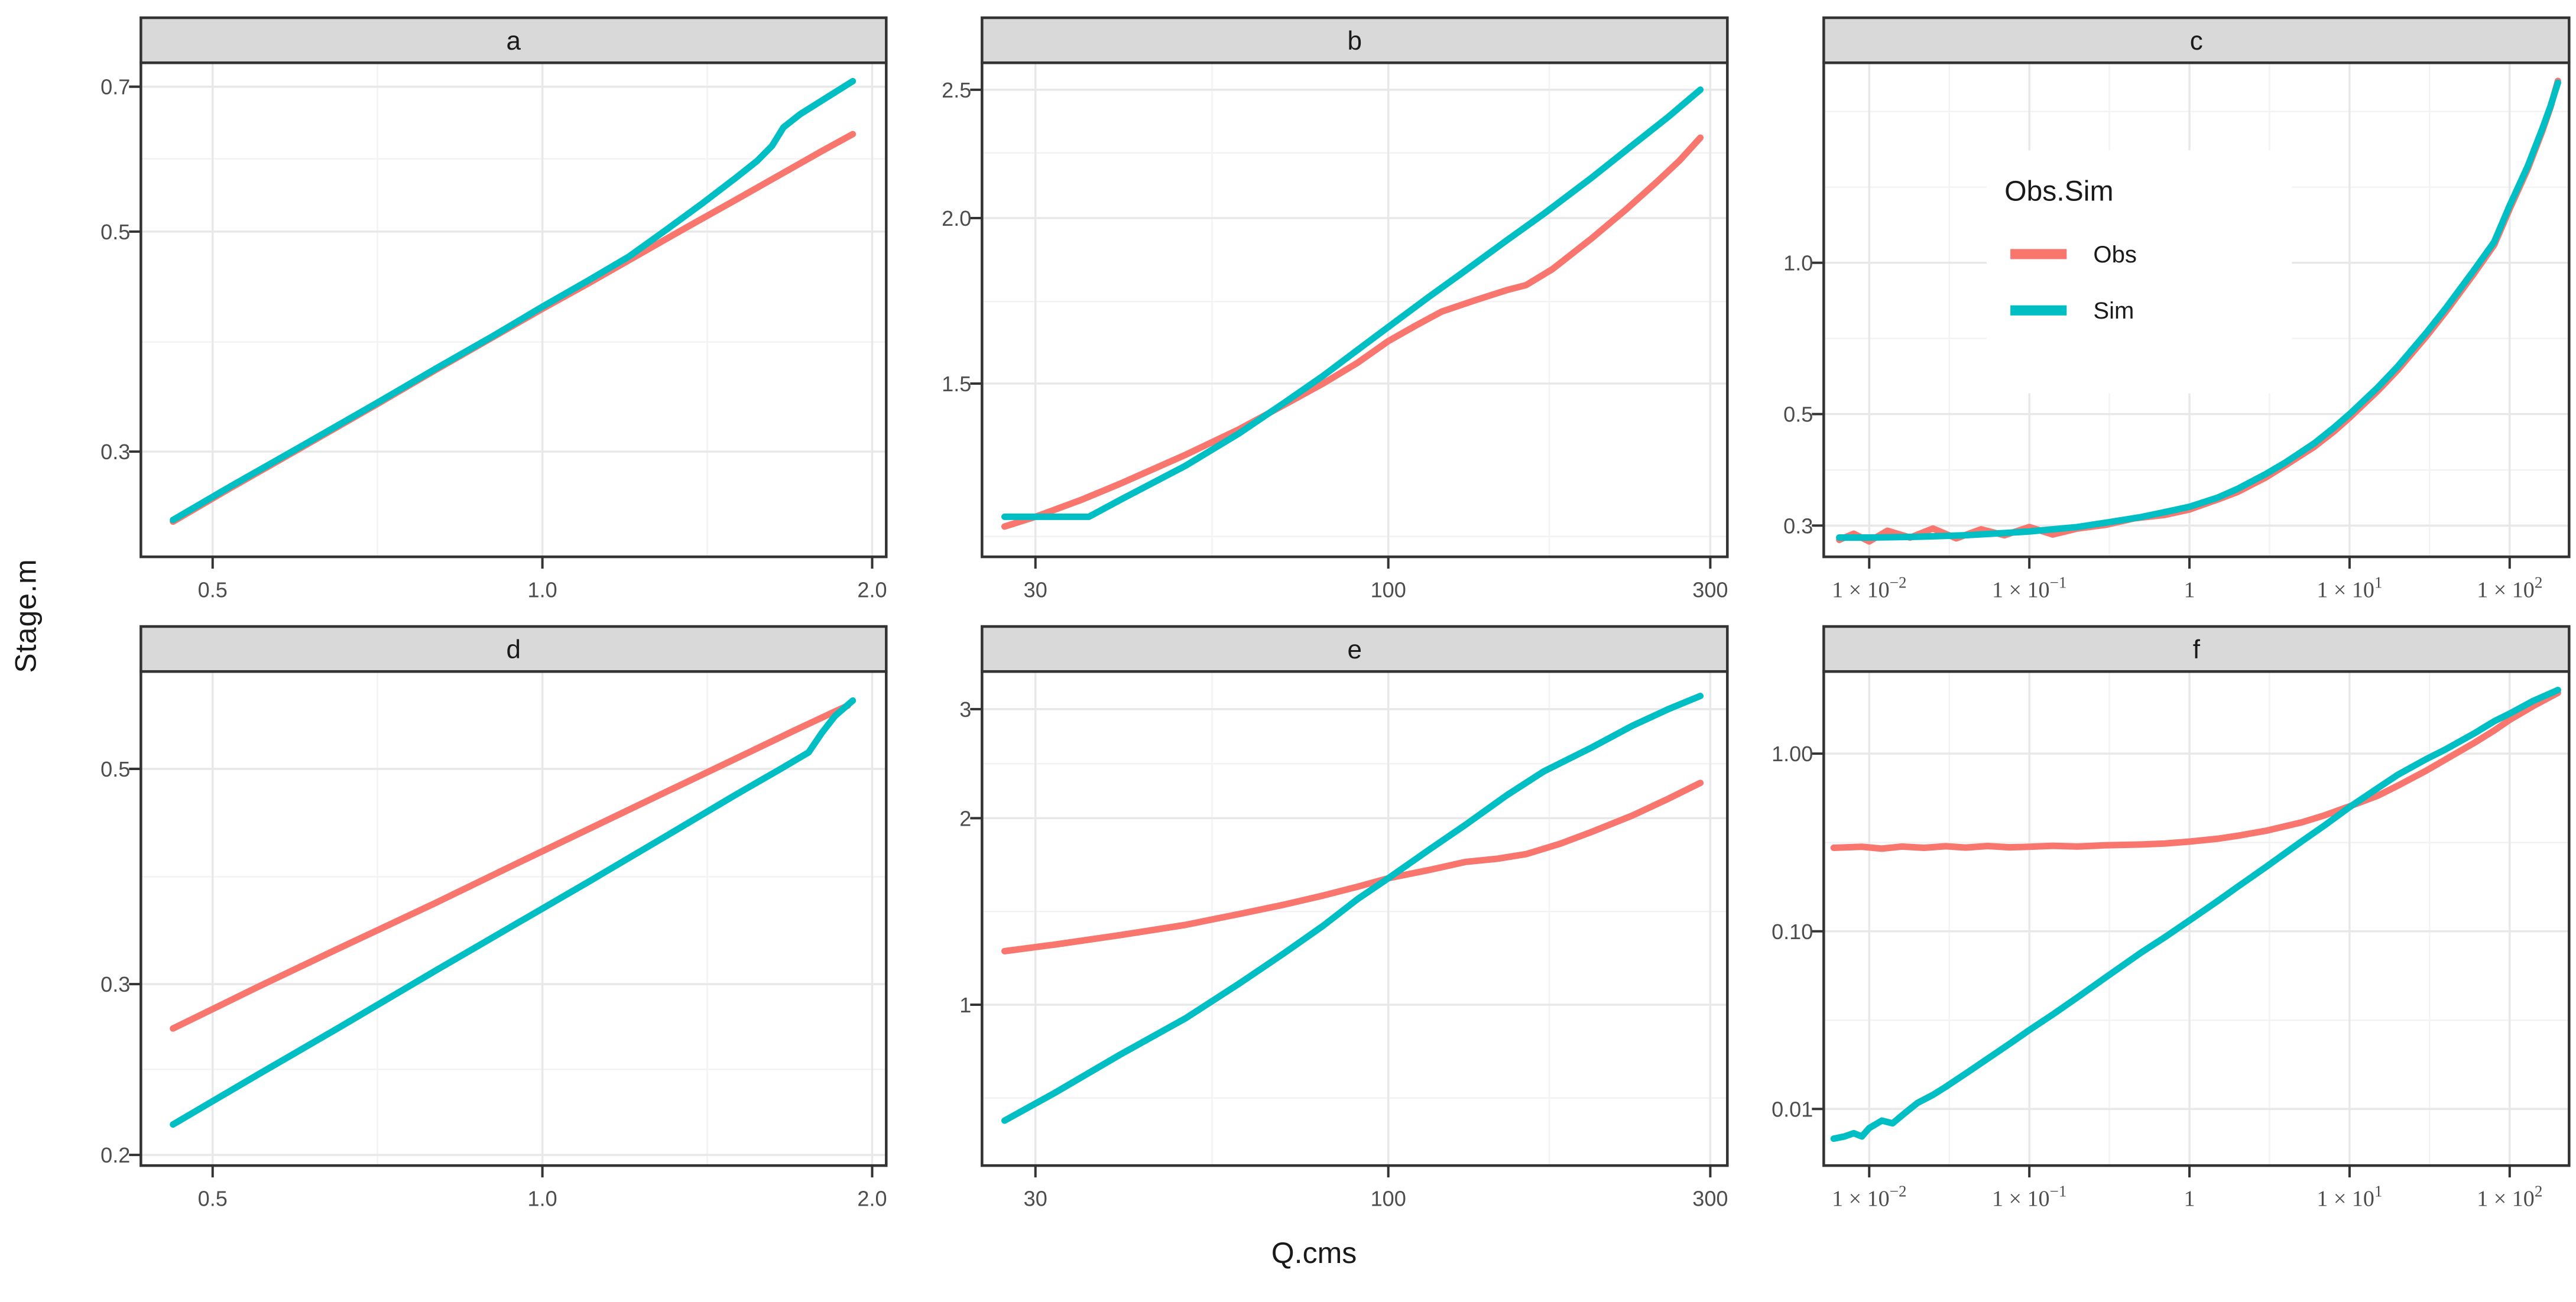  I want to click on legend: Obs.Sim Obs Sim, so click(2139, 272).